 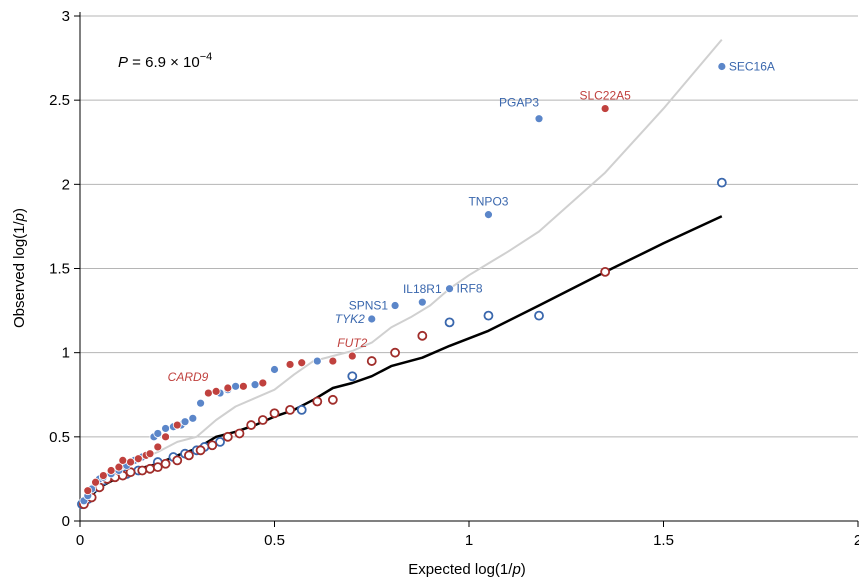 What do you see at coordinates (369, 306) in the screenshot?
I see `gene-label: SPNS1` at bounding box center [369, 306].